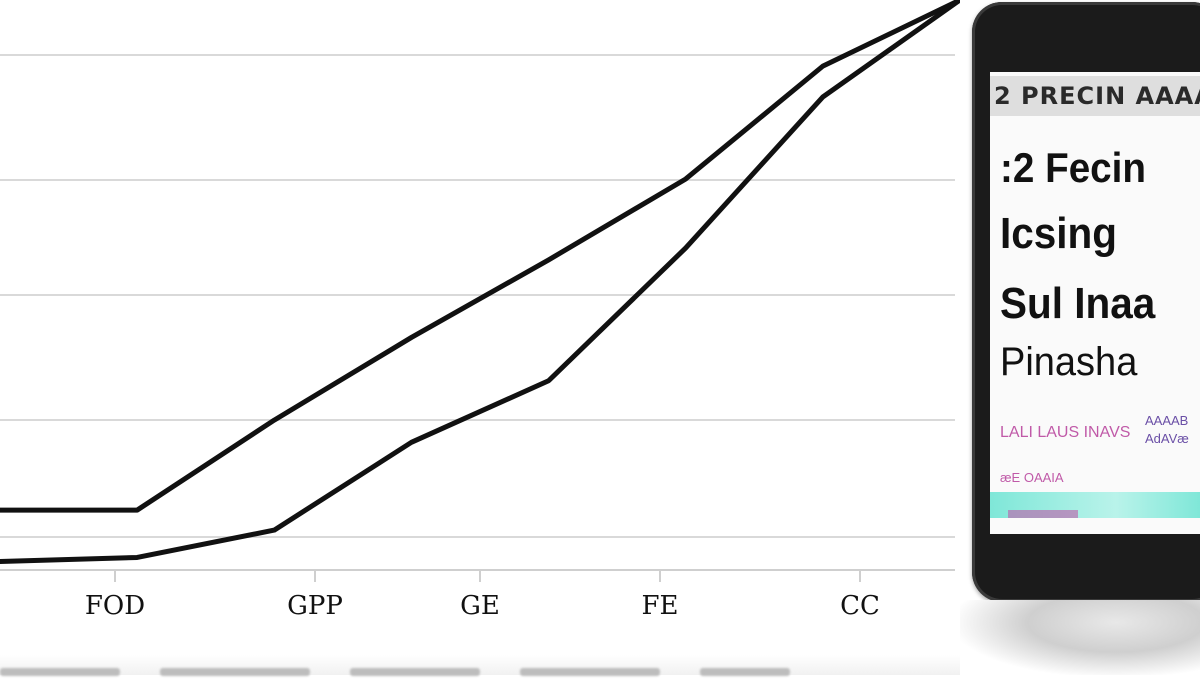  What do you see at coordinates (115, 606) in the screenshot?
I see `x-tick-label: FOD` at bounding box center [115, 606].